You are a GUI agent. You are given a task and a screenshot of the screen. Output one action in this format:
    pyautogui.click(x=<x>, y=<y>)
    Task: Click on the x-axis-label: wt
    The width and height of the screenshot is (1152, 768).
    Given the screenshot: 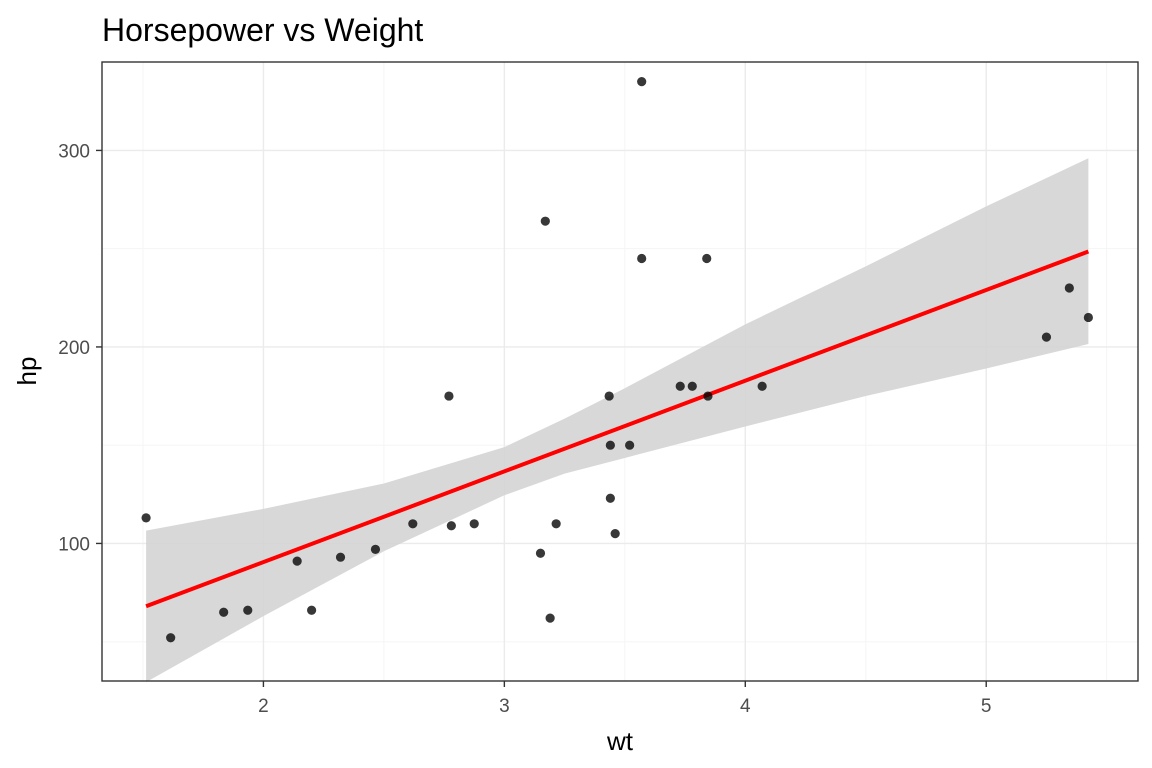 What is the action you would take?
    pyautogui.click(x=620, y=741)
    